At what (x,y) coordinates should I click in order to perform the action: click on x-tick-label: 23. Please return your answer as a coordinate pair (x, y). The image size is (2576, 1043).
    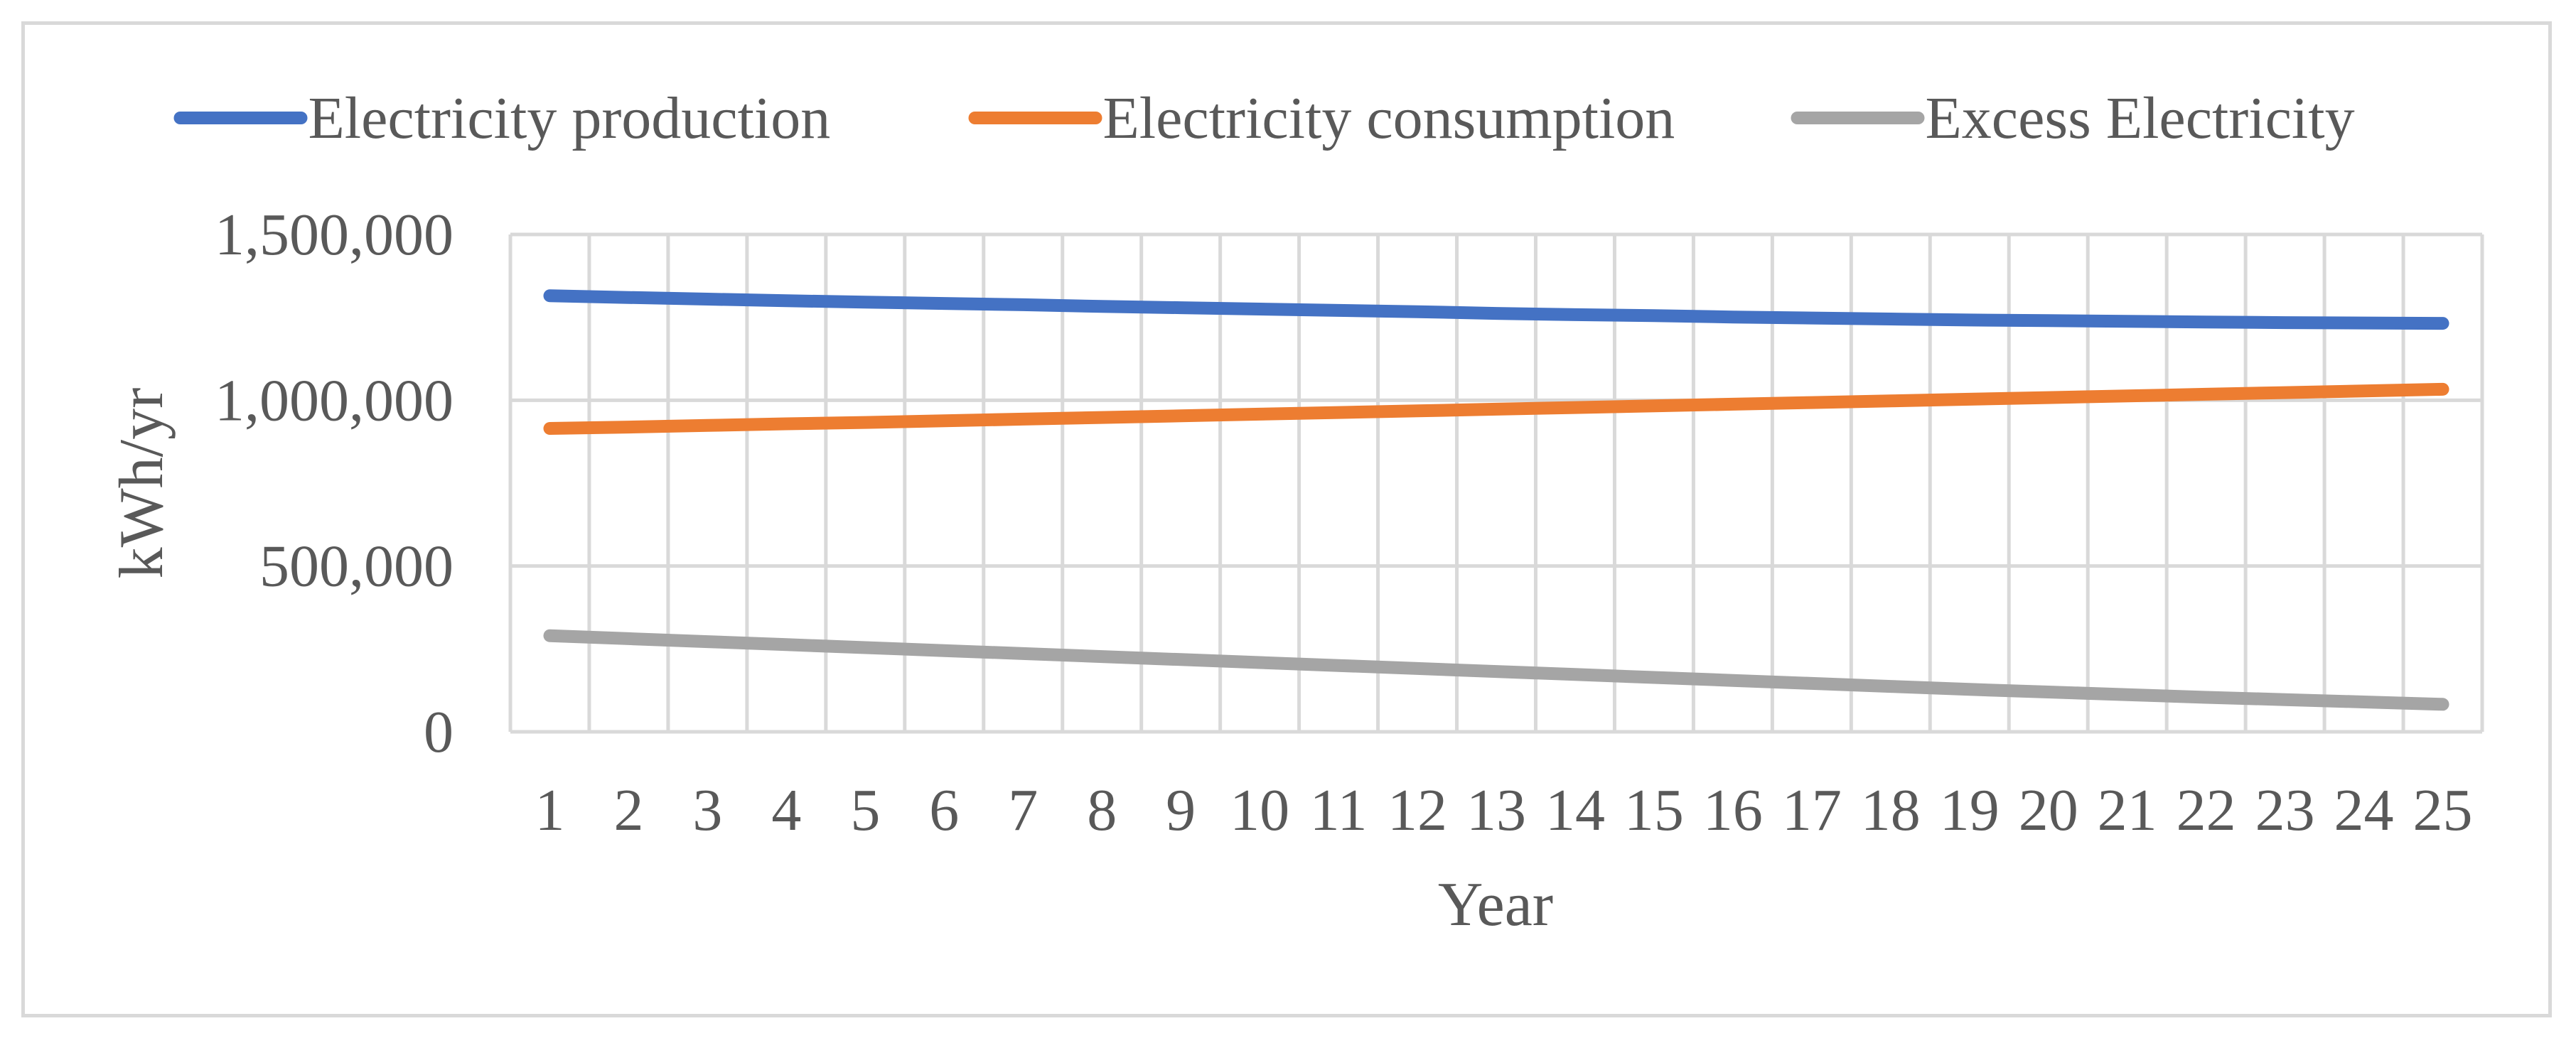
    Looking at the image, I should click on (2285, 810).